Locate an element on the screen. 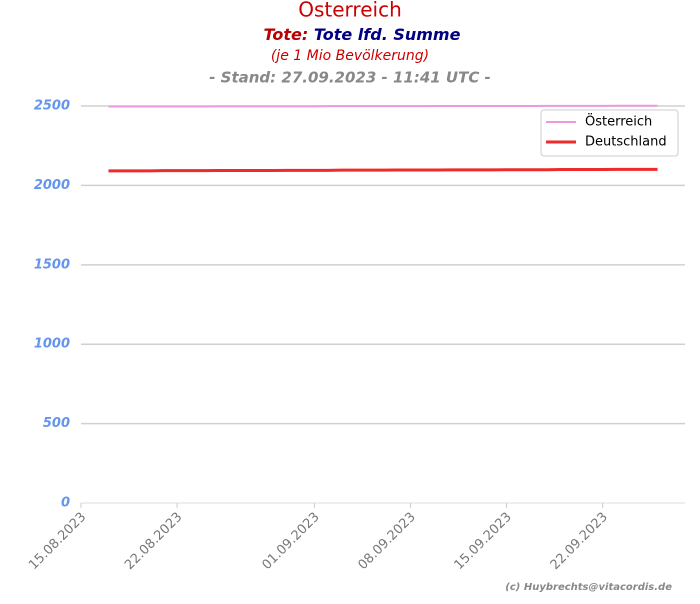  y-tick-label: 1000 is located at coordinates (52, 344).